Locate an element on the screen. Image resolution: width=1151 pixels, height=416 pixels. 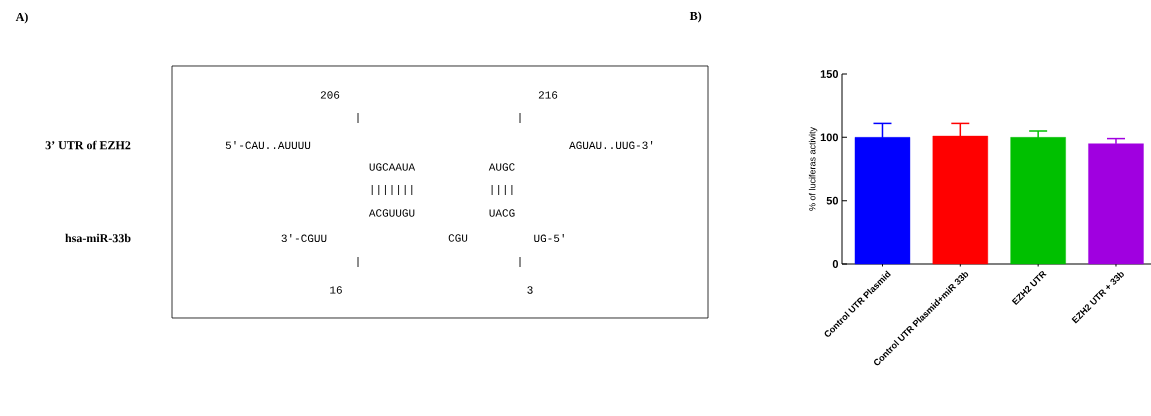
text: AGUAU..UUG-3' is located at coordinates (611, 145).